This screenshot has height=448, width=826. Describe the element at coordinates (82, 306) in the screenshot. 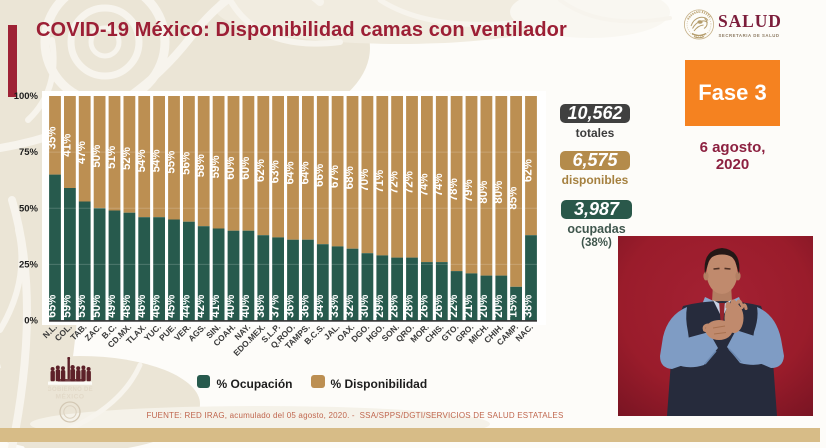

I see `svg-text: 53%` at that location.